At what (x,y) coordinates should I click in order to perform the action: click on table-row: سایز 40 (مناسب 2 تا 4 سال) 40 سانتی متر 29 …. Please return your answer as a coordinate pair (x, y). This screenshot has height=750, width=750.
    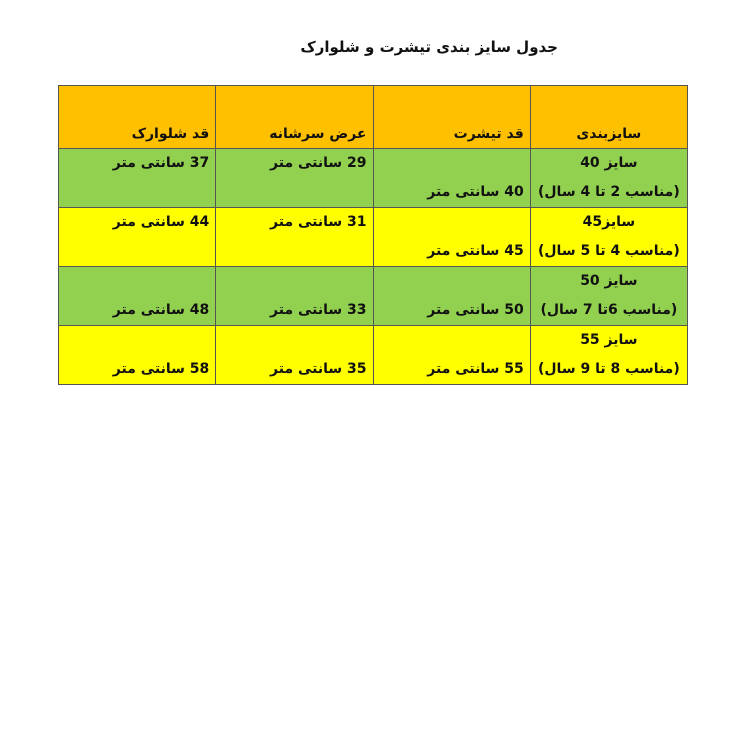
    Looking at the image, I should click on (373, 178).